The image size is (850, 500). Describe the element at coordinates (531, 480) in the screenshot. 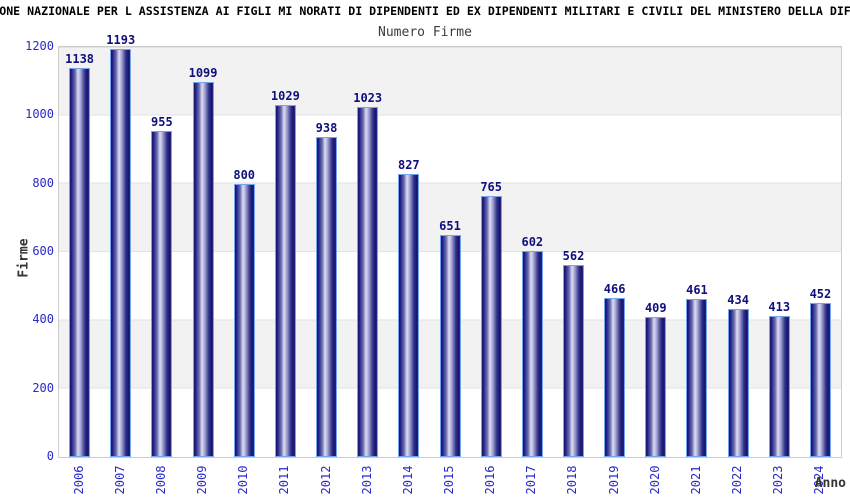

I see `x-tick-label-2017: 2017` at that location.